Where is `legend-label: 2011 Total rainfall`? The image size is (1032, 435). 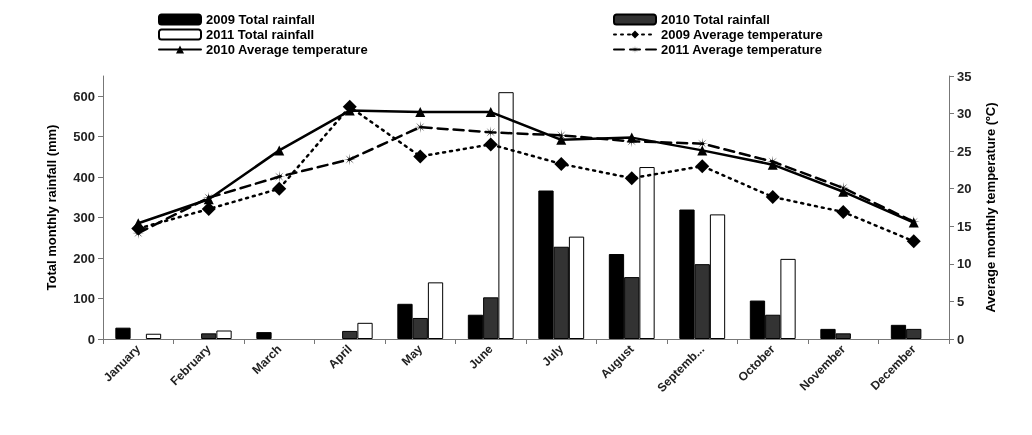
legend-label: 2011 Total rainfall is located at coordinates (260, 34).